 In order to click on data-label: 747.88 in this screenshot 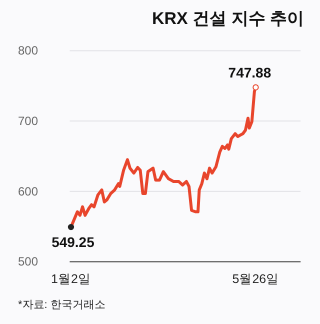, I will do `click(250, 72)`.